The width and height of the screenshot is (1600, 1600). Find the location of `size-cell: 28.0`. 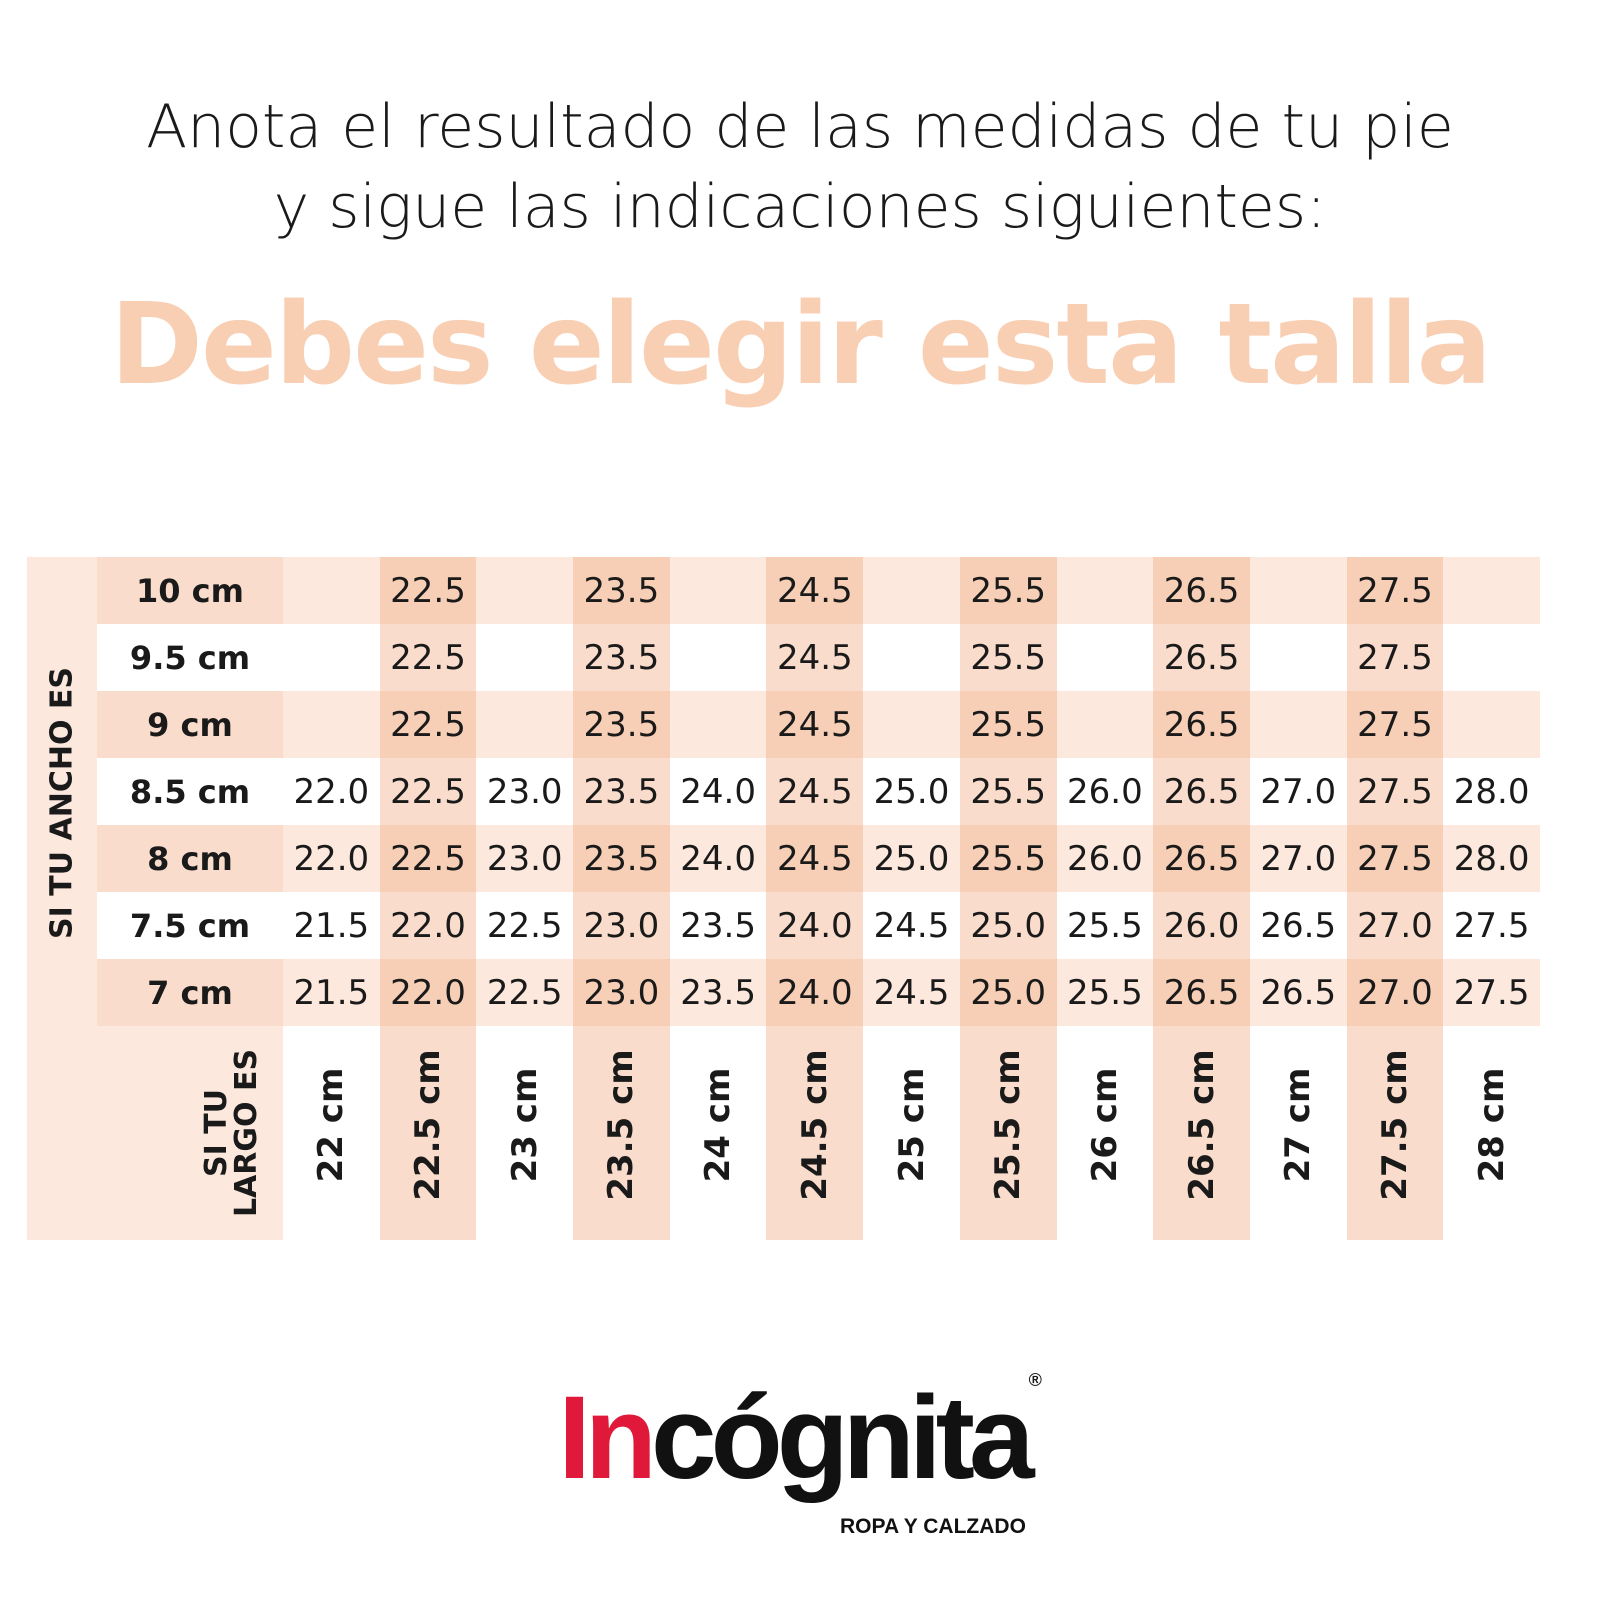

size-cell: 28.0 is located at coordinates (1491, 858).